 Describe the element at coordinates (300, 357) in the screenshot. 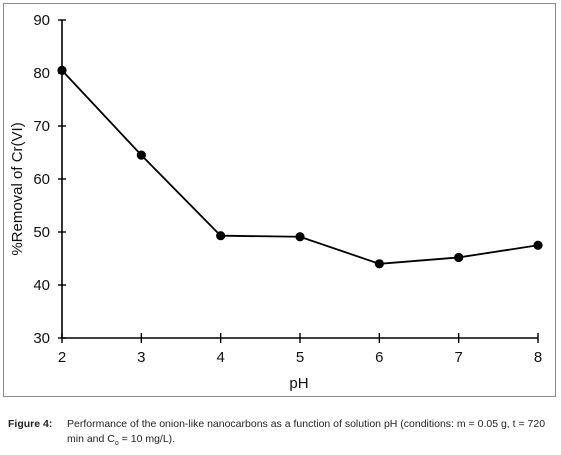

I see `x-tick-label: 5` at that location.